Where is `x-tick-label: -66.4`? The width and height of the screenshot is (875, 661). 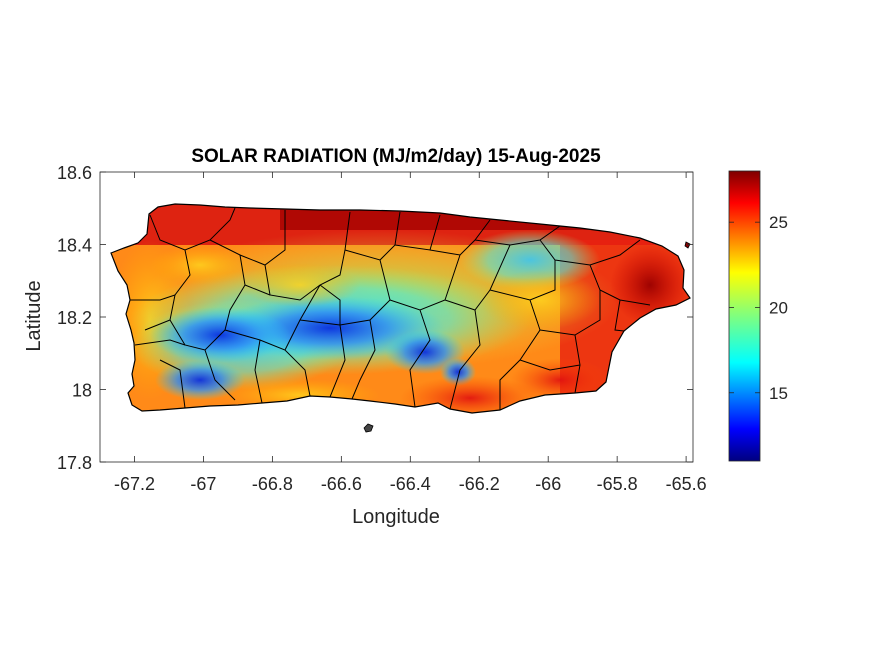
x-tick-label: -66.4 is located at coordinates (410, 484).